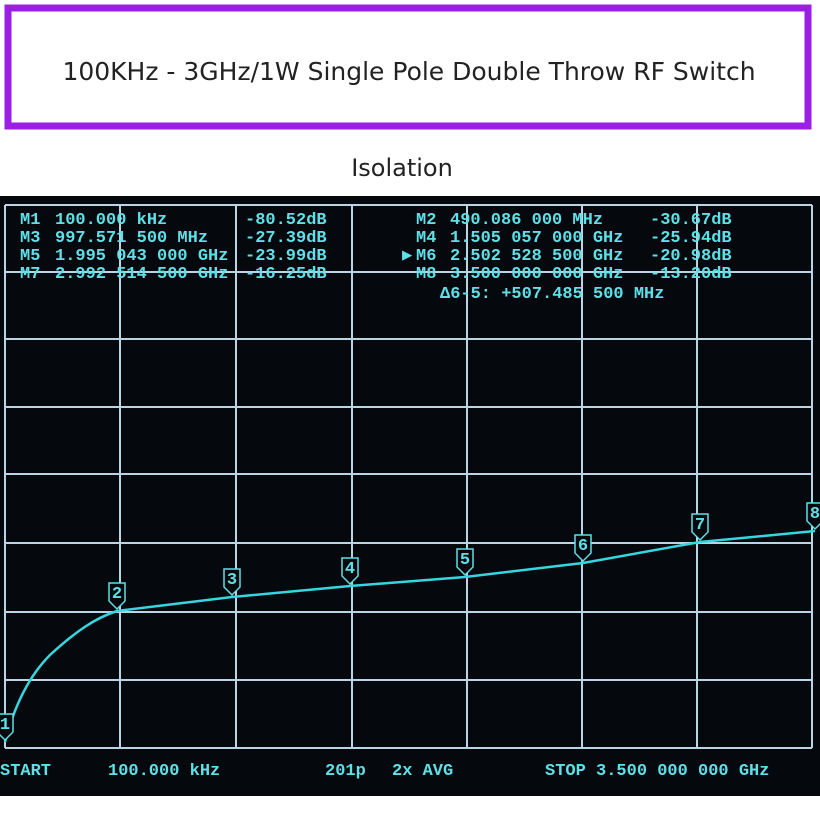 The width and height of the screenshot is (820, 820). Describe the element at coordinates (426, 220) in the screenshot. I see `marker-name: M2` at that location.